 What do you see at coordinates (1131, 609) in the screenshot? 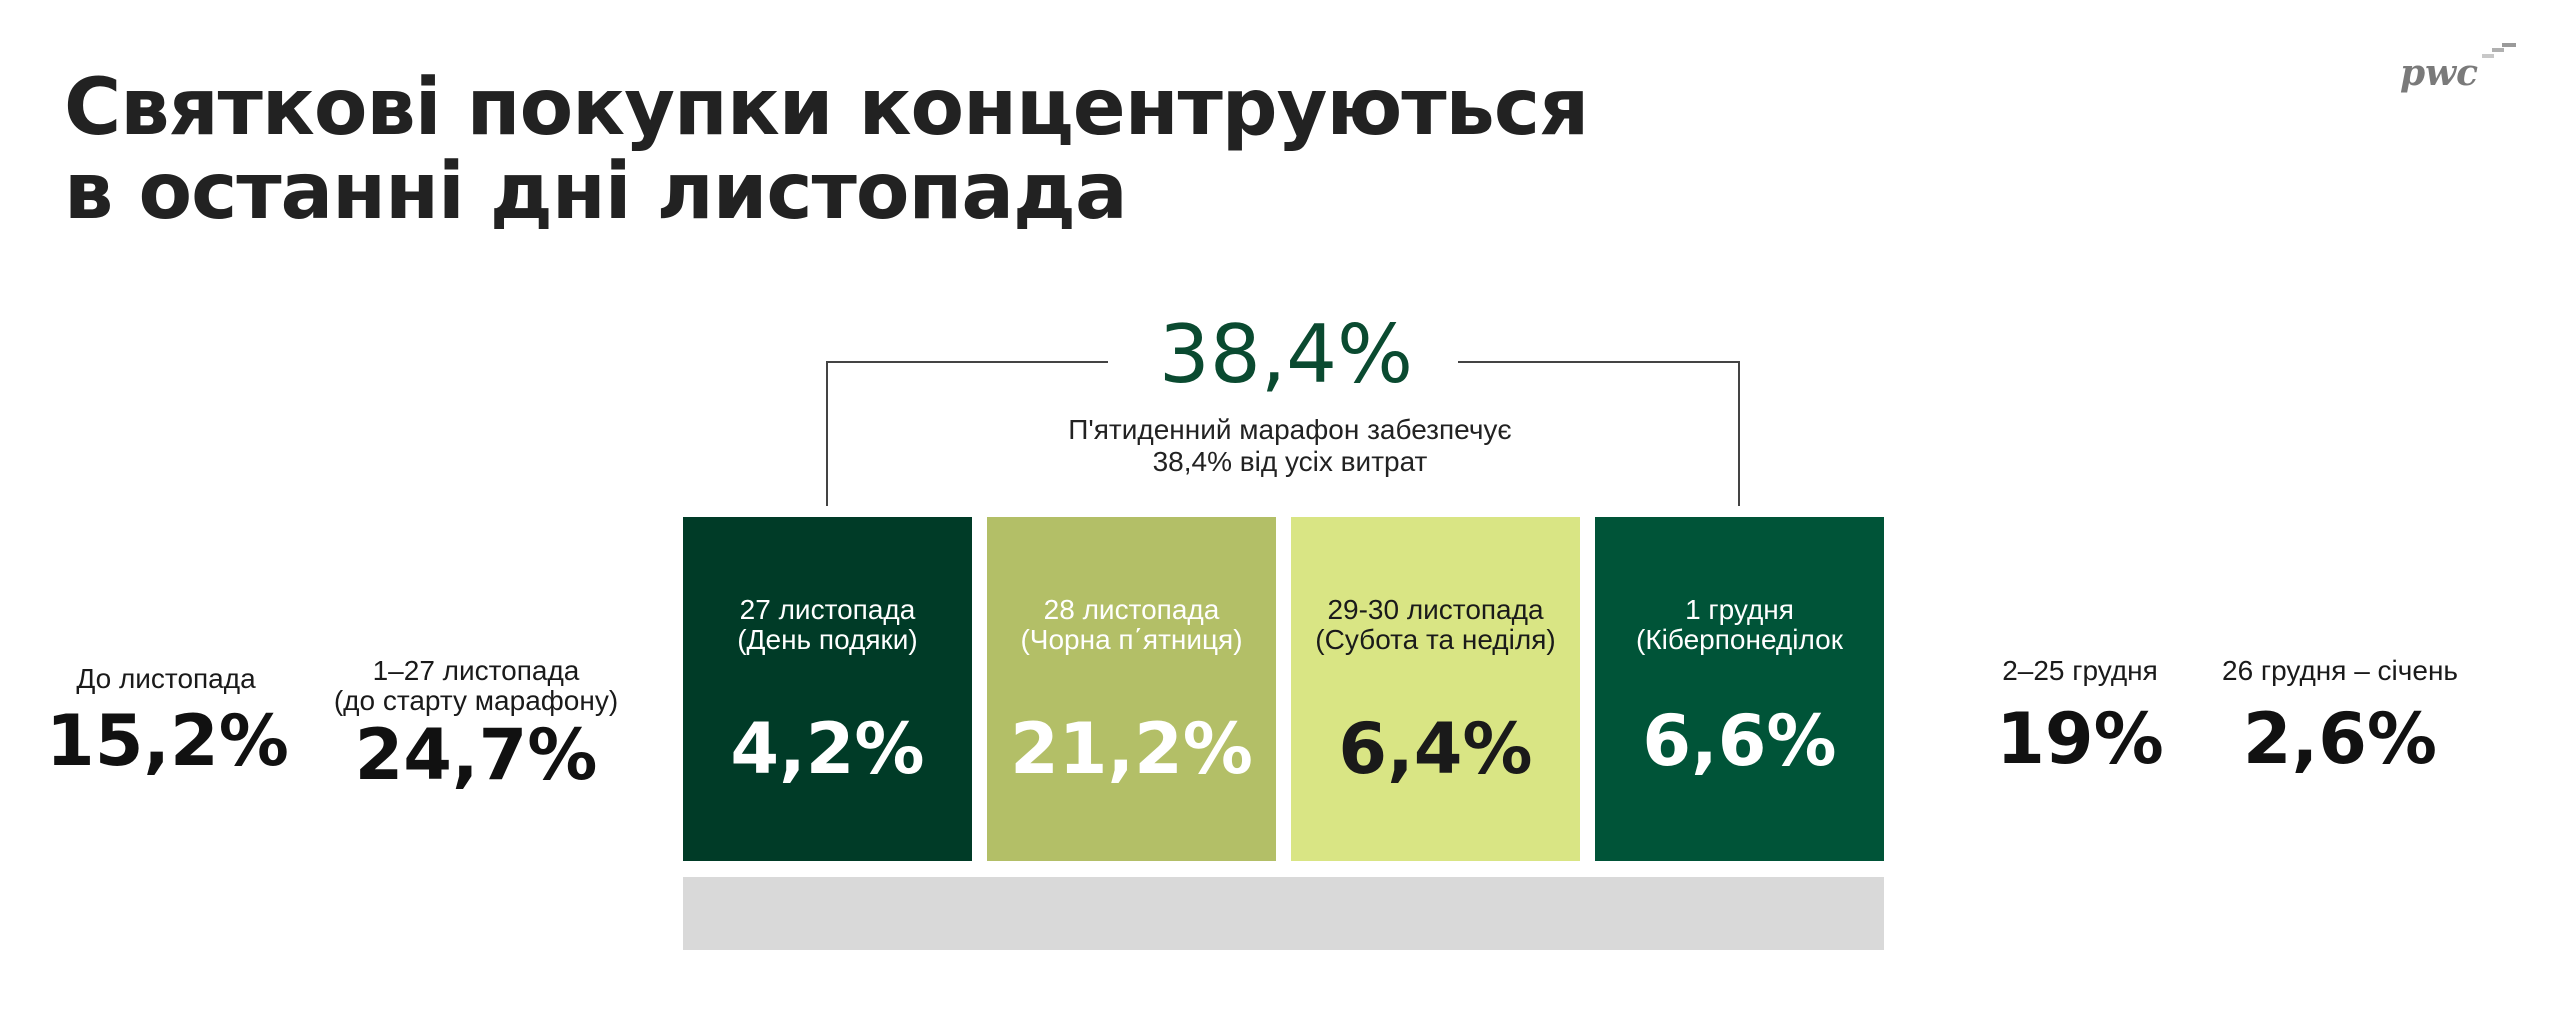
I see `bar-label: 28 листопада` at bounding box center [1131, 609].